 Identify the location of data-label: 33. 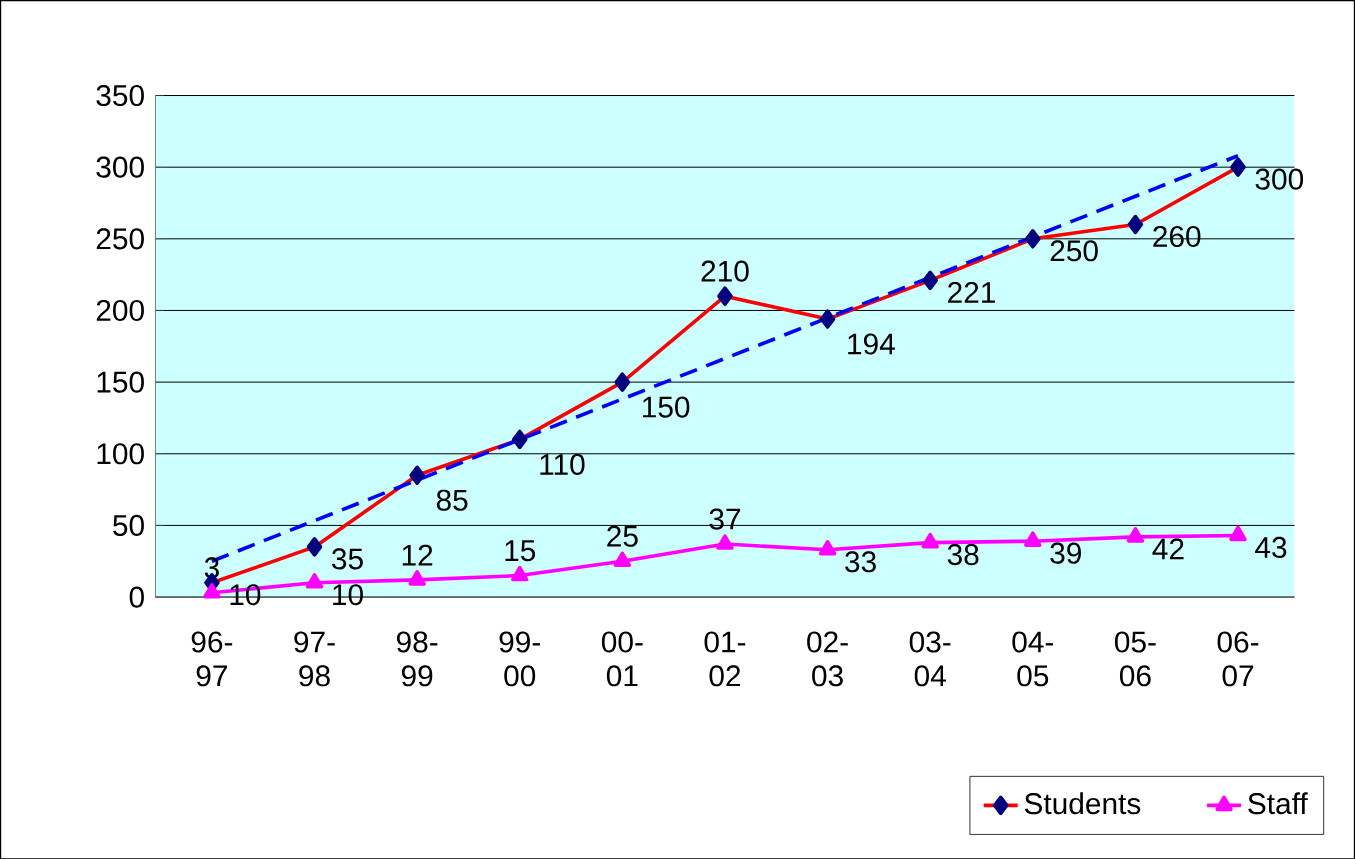
(860, 561).